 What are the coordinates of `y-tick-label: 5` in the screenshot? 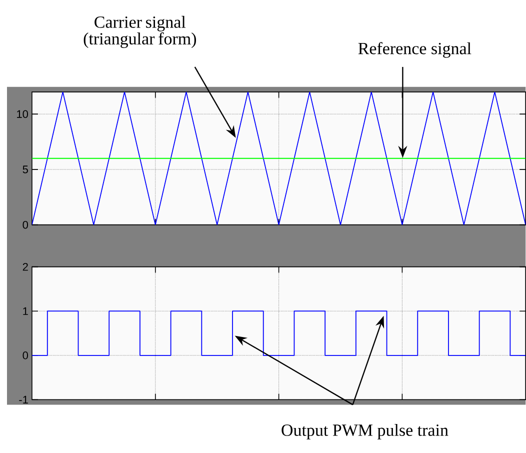 It's located at (25, 170).